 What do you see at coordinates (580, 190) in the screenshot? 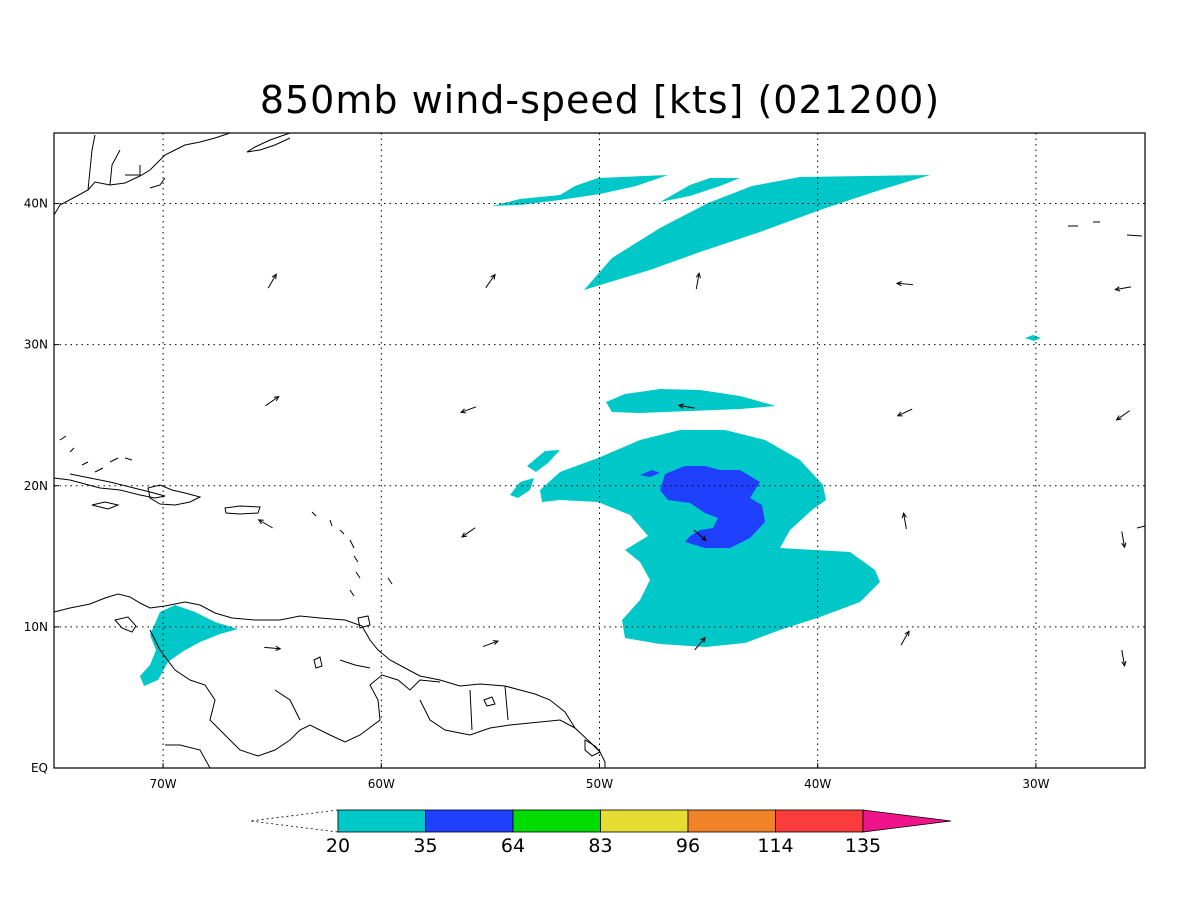
I see `shade-jet-north-a` at bounding box center [580, 190].